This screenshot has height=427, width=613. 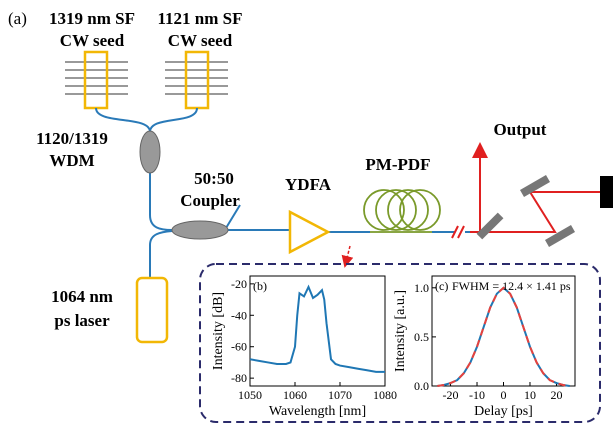 What do you see at coordinates (606, 192) in the screenshot?
I see `block` at bounding box center [606, 192].